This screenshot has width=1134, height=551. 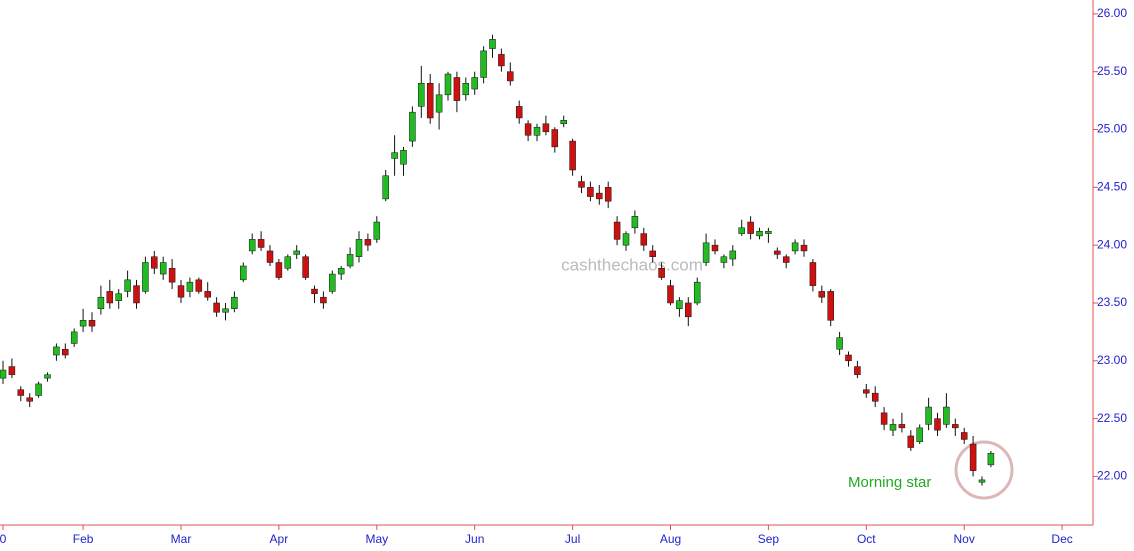 What do you see at coordinates (1112, 360) in the screenshot?
I see `y-tick-label: 23.00` at bounding box center [1112, 360].